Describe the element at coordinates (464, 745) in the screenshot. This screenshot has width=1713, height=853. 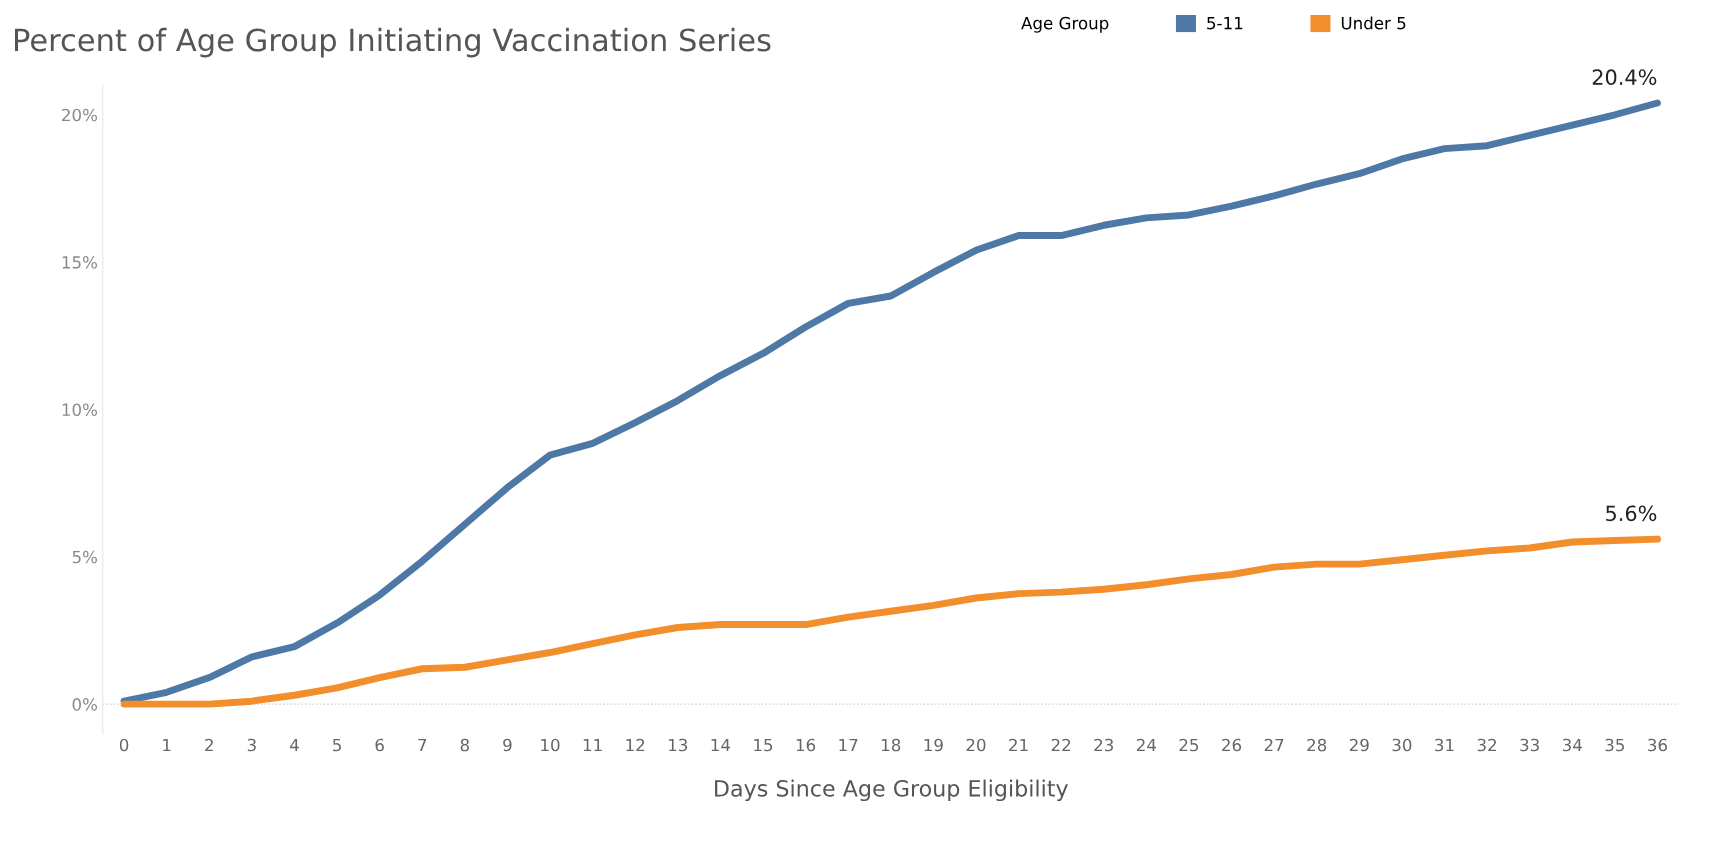
I see `x-tick-label: 8` at that location.